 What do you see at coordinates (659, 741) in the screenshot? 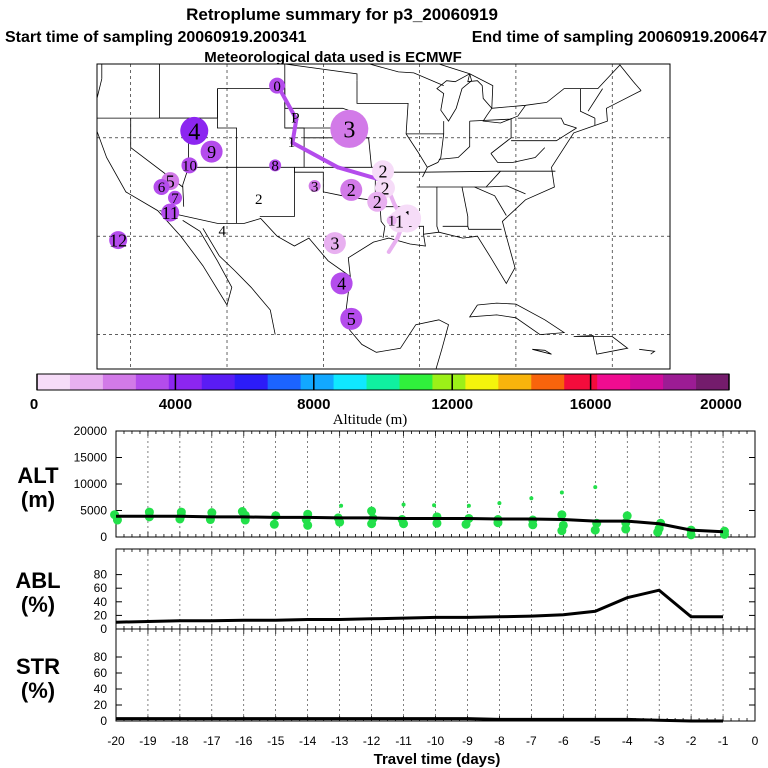
I see `x-tick-label: -3` at bounding box center [659, 741].